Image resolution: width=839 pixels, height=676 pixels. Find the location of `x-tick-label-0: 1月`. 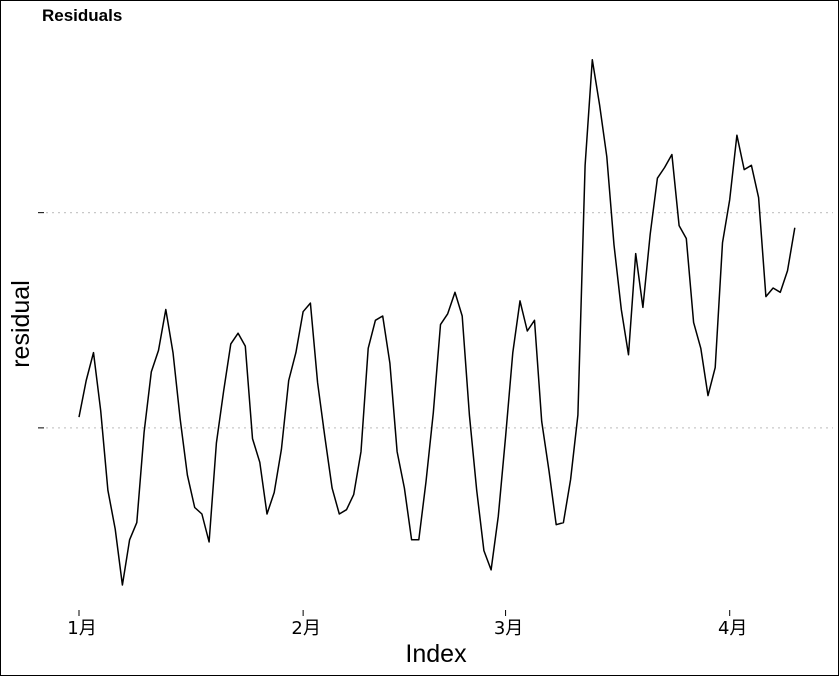

x-tick-label-0: 1月 is located at coordinates (81, 628).